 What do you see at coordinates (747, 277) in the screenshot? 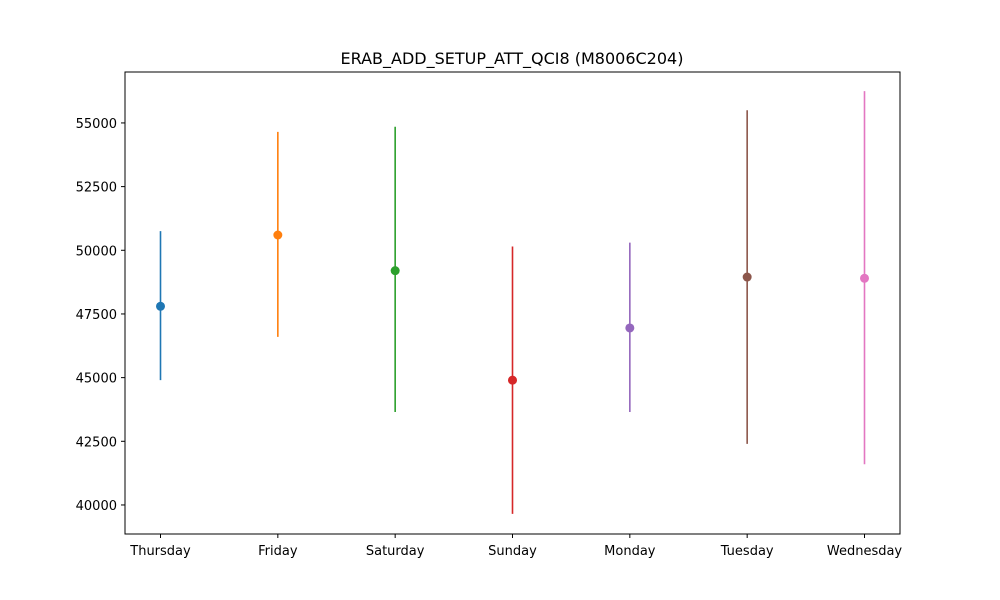
I see `mean-point-tuesday` at bounding box center [747, 277].